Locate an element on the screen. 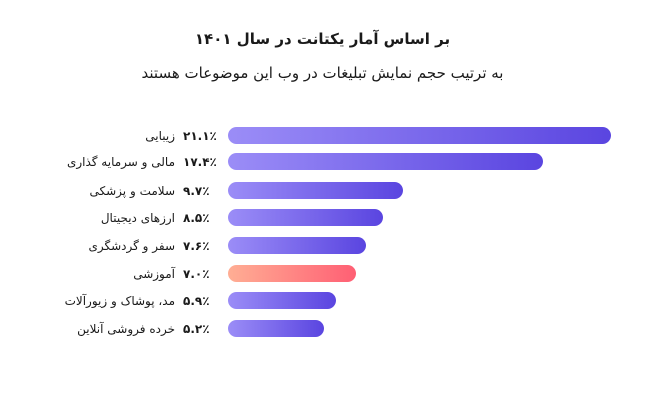 Image resolution: width=645 pixels, height=400 pixels. chart-row: مد، پوشاک و زیورآلات ۵.۹٪ is located at coordinates (322, 301).